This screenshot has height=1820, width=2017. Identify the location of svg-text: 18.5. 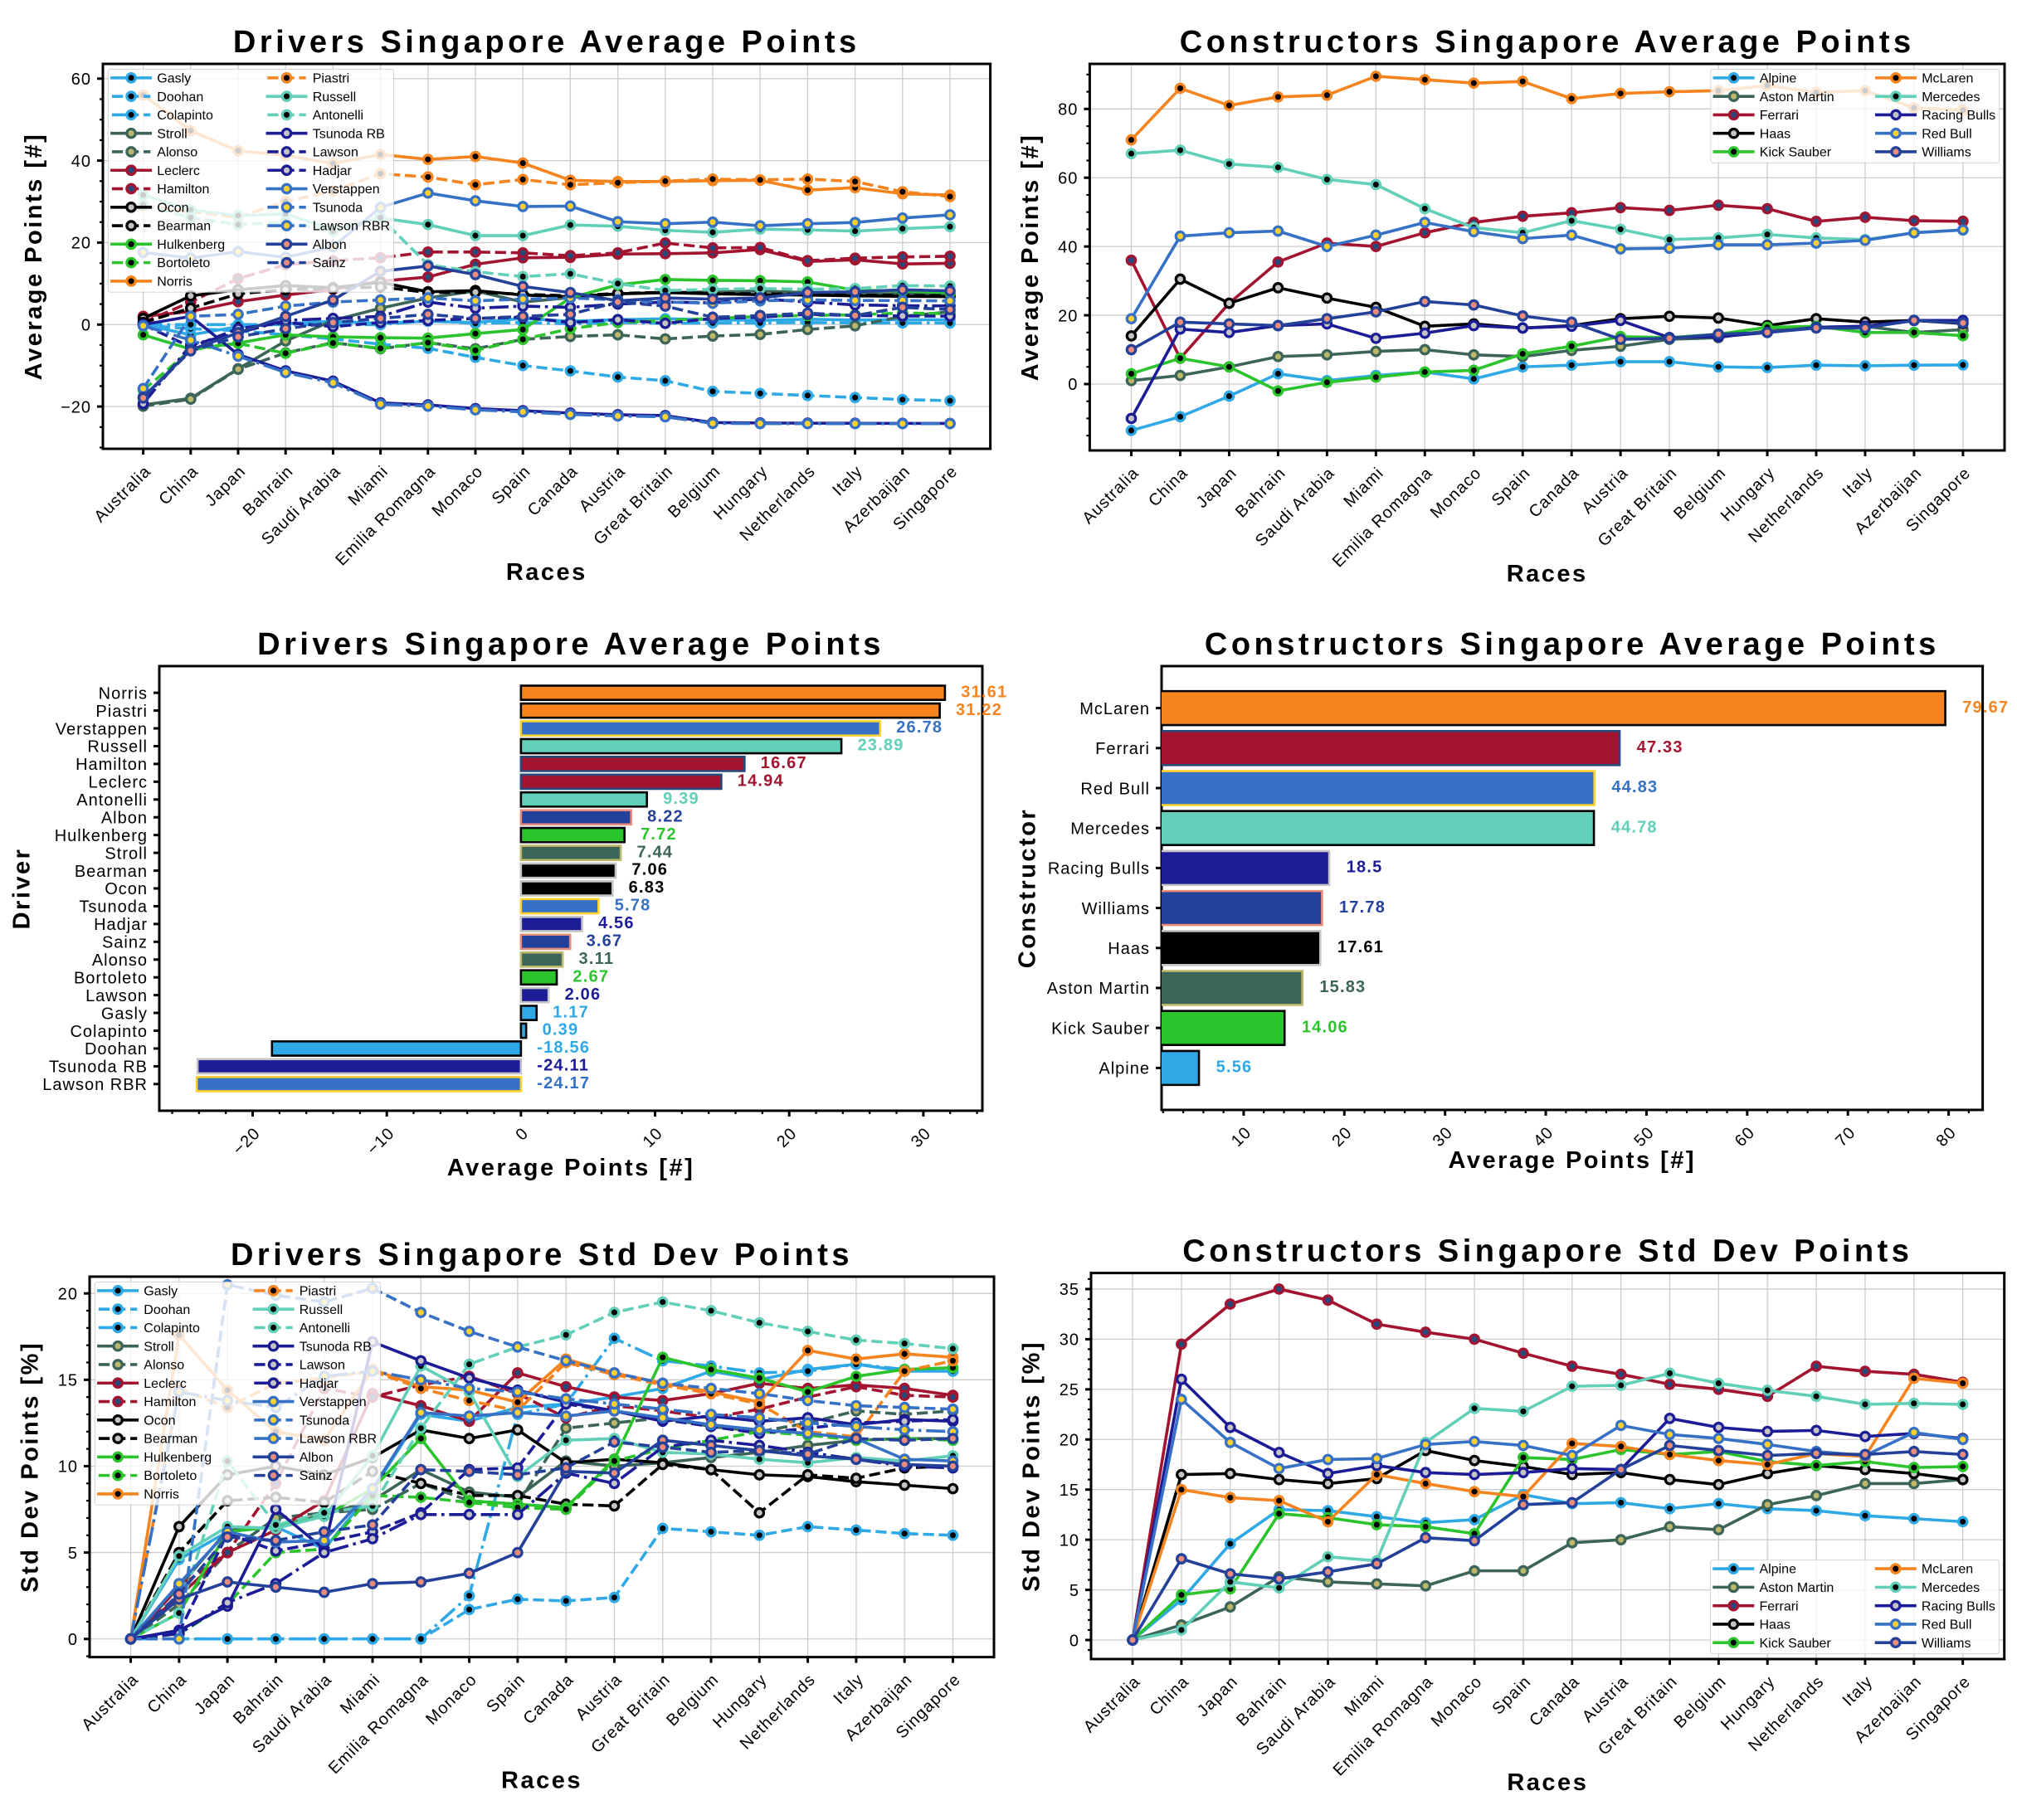
(1365, 868).